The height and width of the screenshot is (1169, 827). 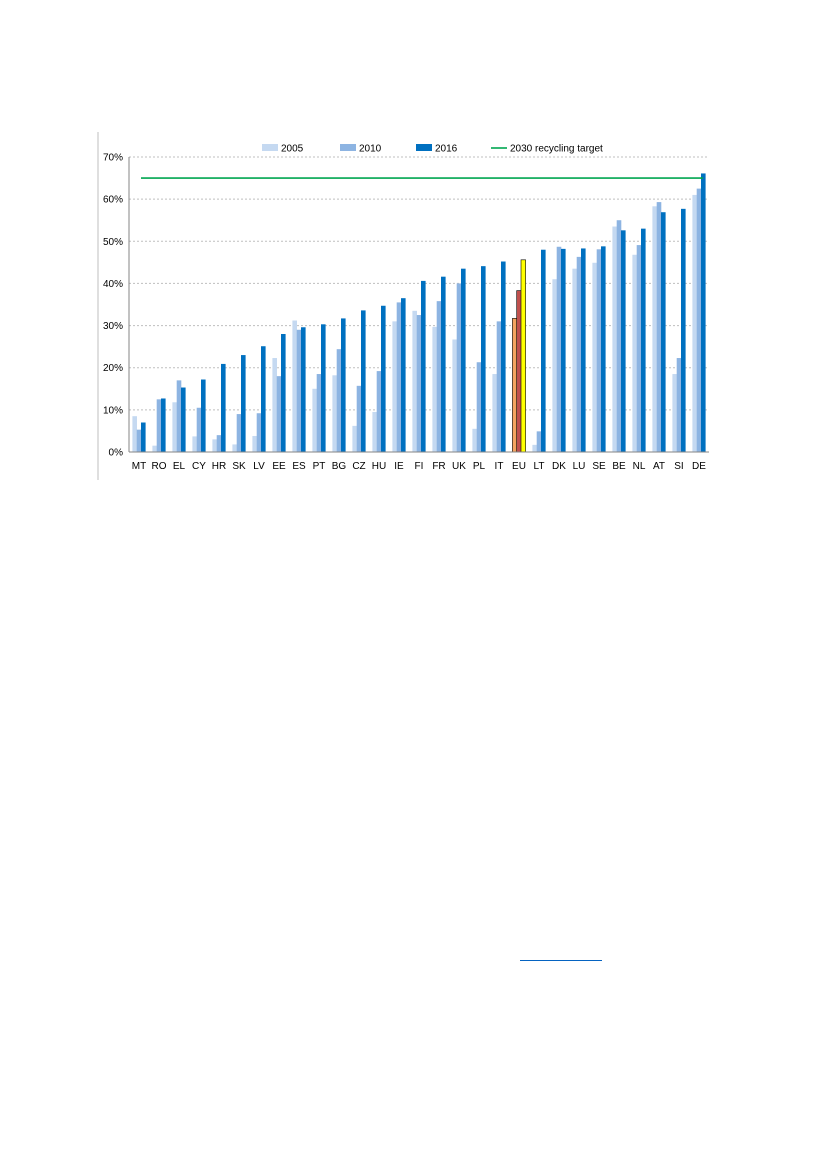 I want to click on bar-2016-eu, so click(x=523, y=356).